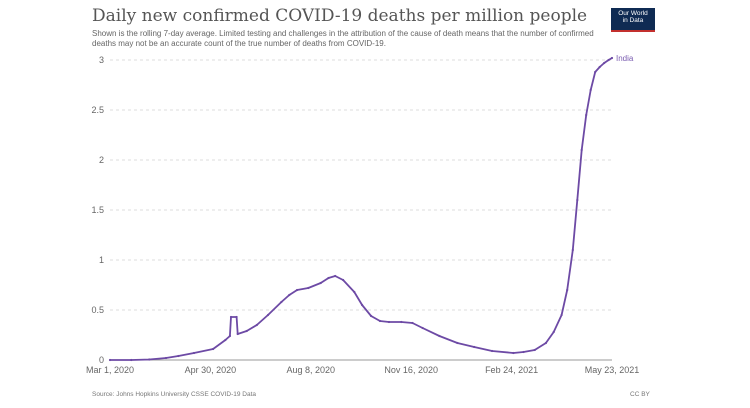 This screenshot has width=750, height=408. I want to click on x-tick-label: Aug 8, 2020, so click(311, 370).